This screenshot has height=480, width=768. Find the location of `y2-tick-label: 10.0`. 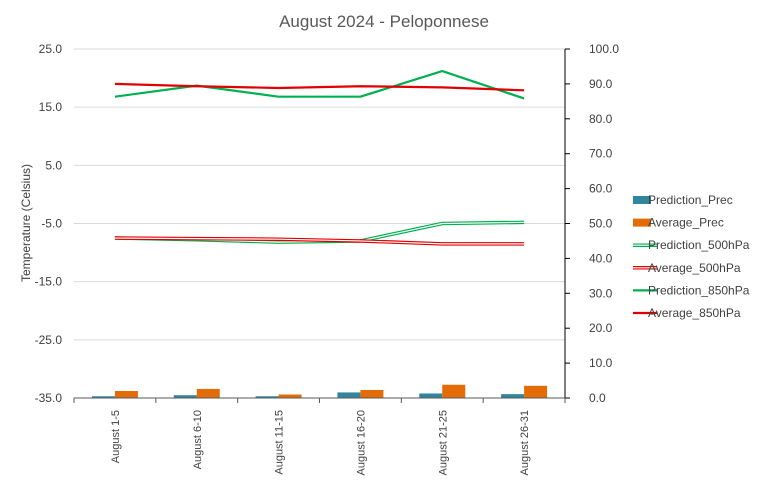

y2-tick-label: 10.0 is located at coordinates (601, 363).